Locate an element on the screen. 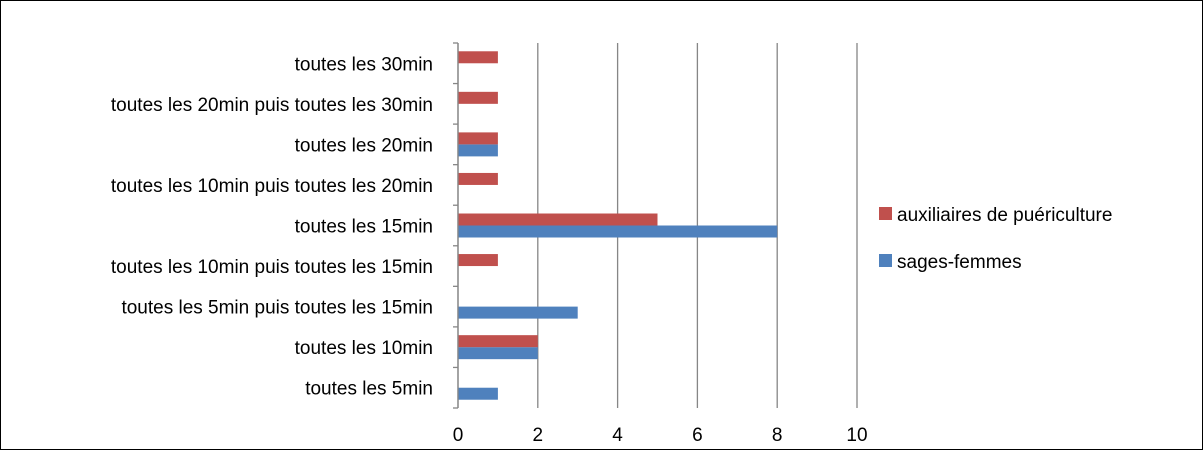 The image size is (1203, 451). x-tick-label: 8 is located at coordinates (777, 435).